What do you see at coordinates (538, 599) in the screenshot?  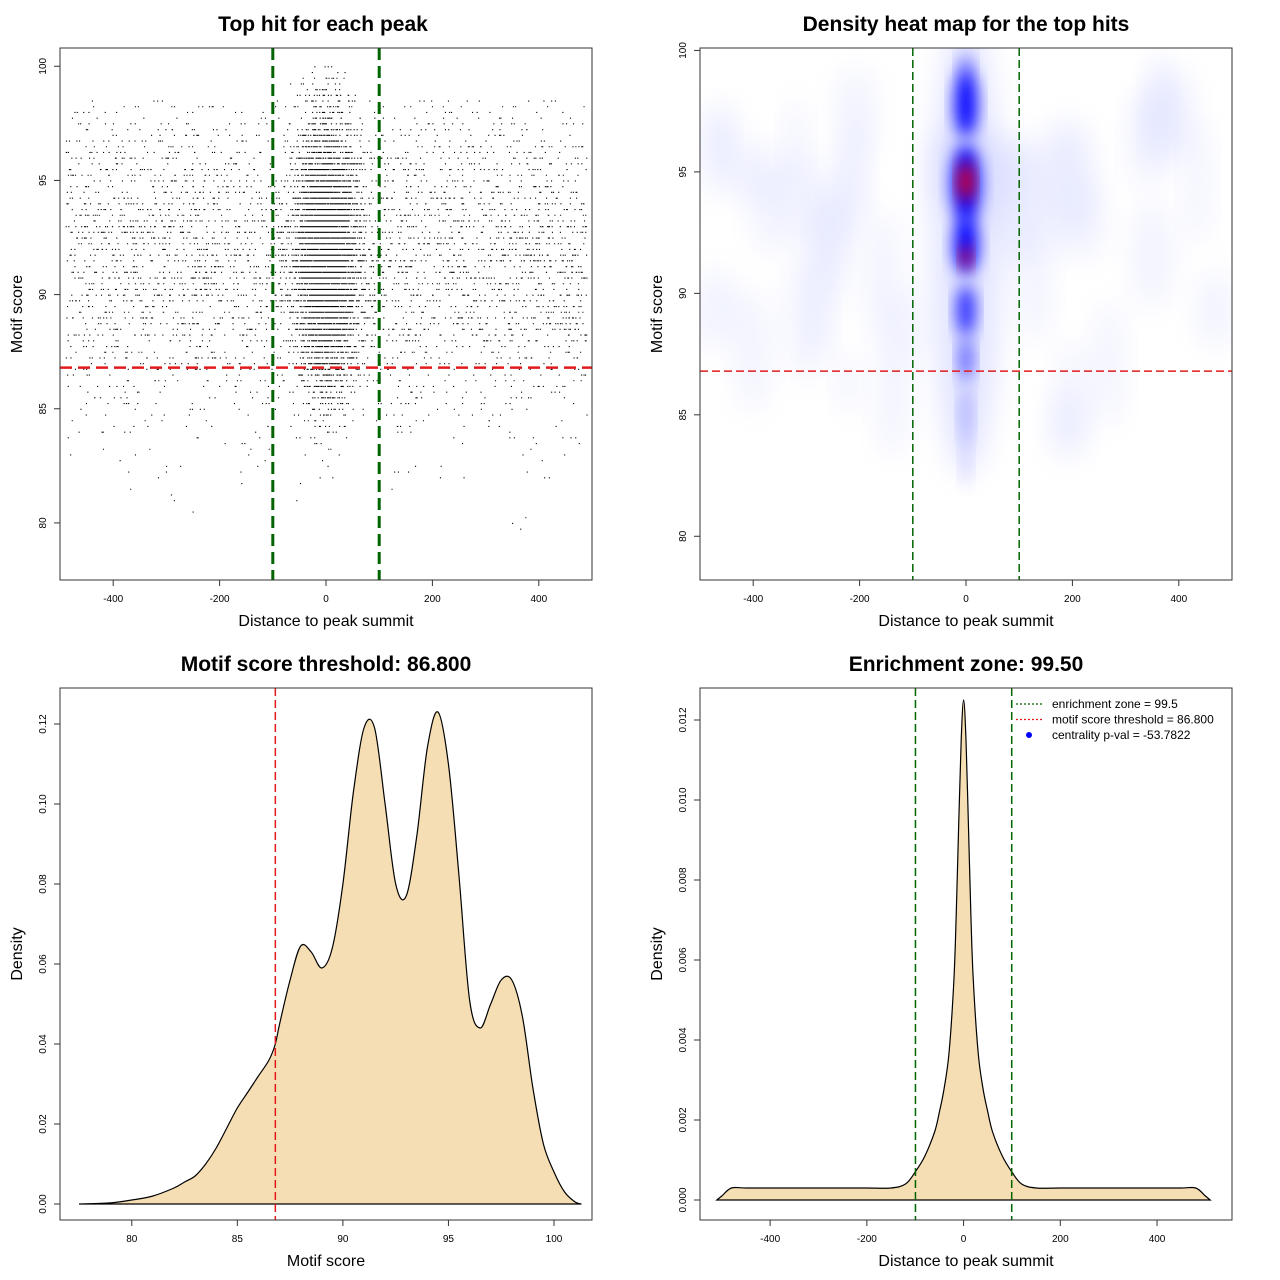 I see `scatter-x-tick-label: 400` at bounding box center [538, 599].